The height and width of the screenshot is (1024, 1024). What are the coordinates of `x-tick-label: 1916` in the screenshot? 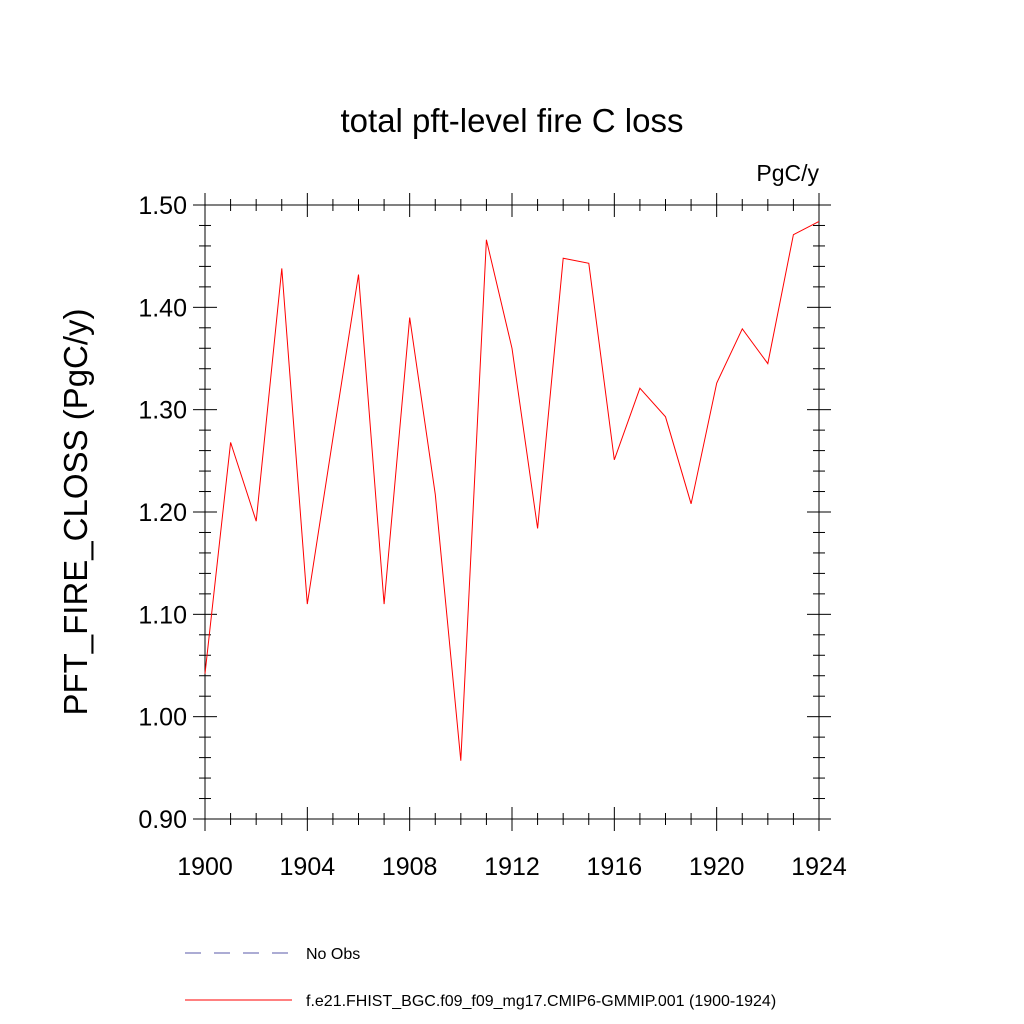 It's located at (615, 867).